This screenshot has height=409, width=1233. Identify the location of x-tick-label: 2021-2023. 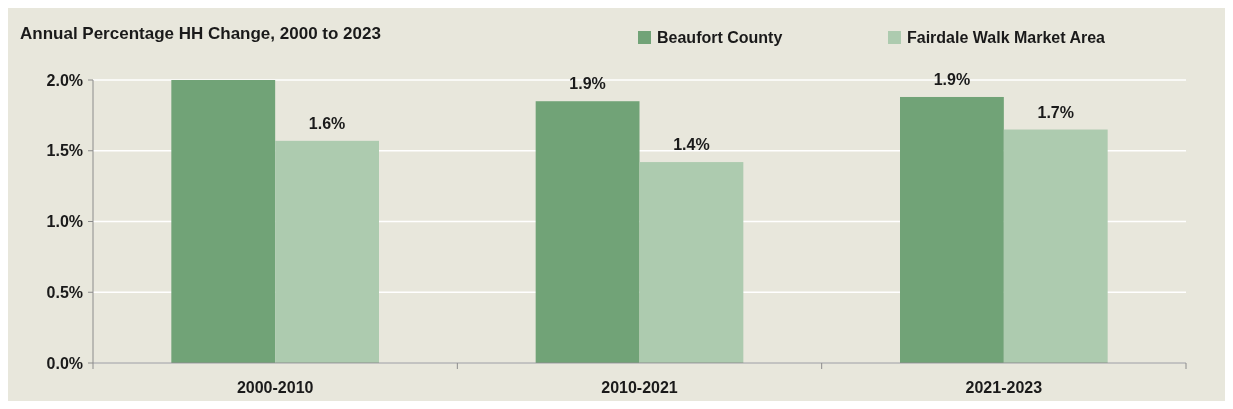
(1004, 387).